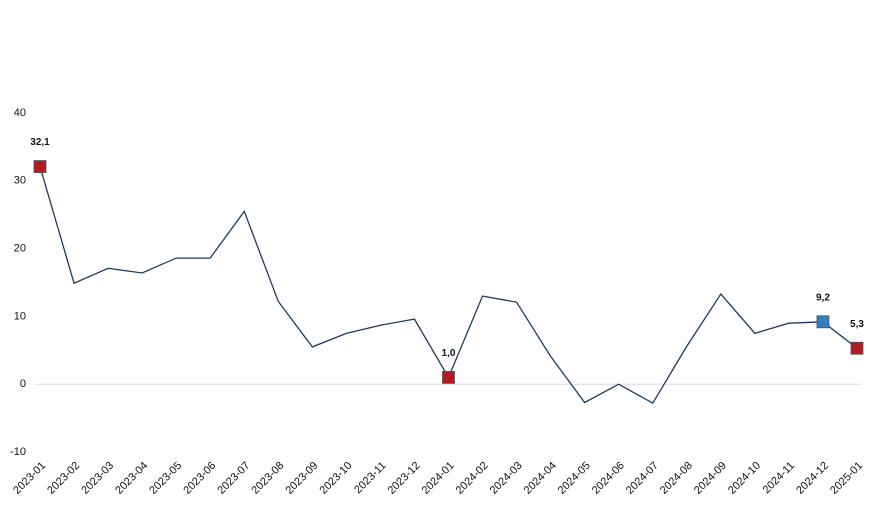 Image resolution: width=870 pixels, height=516 pixels. What do you see at coordinates (449, 353) in the screenshot?
I see `value-label: 1,0` at bounding box center [449, 353].